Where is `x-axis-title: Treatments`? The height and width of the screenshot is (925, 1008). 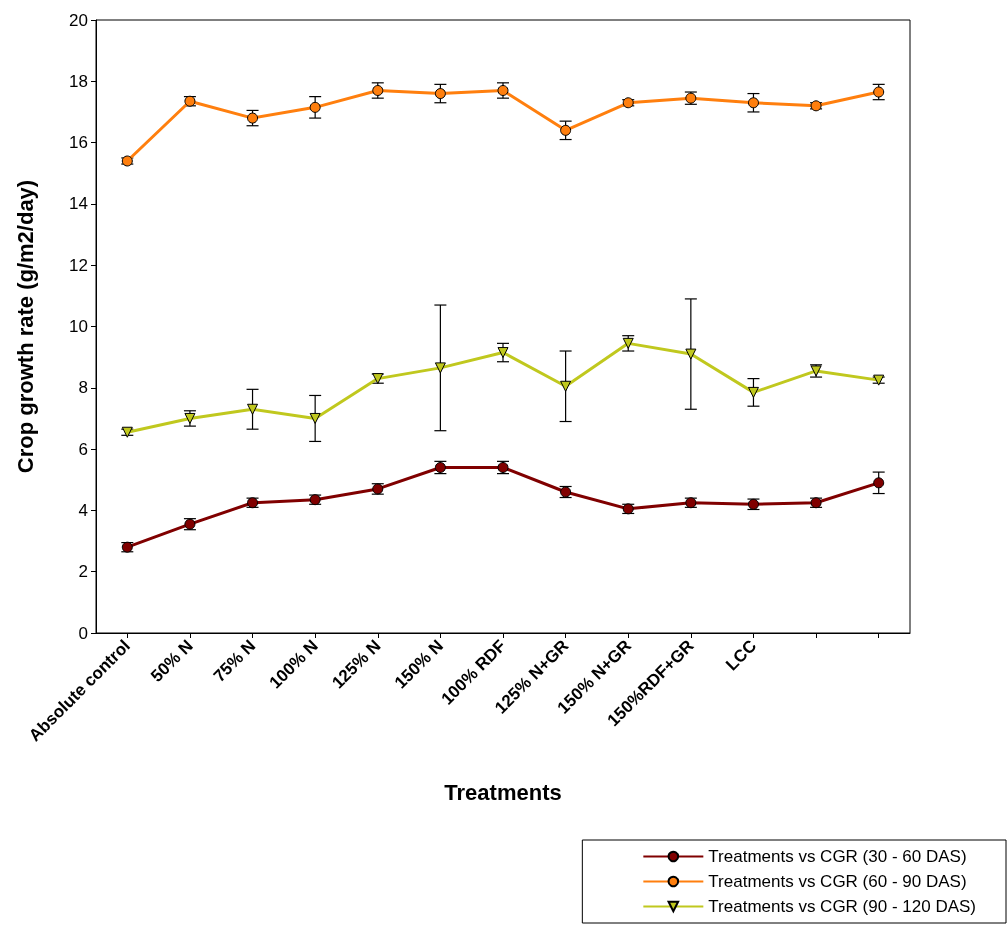 x-axis-title: Treatments is located at coordinates (503, 792).